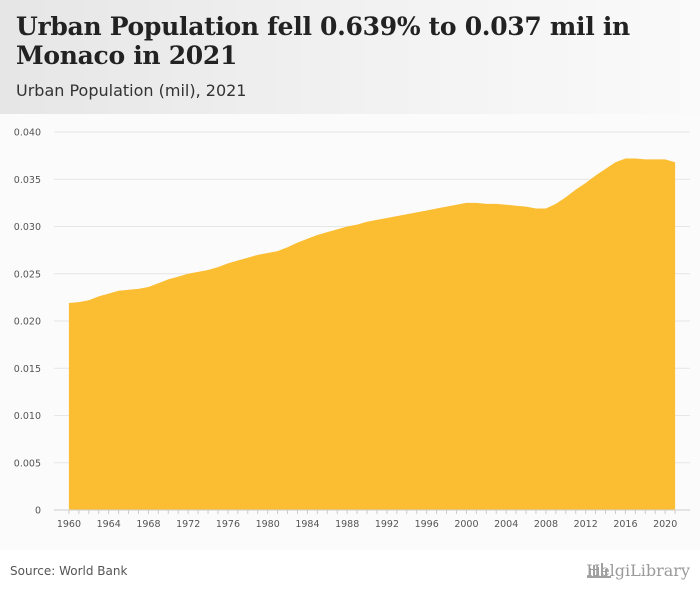 This screenshot has width=700, height=596. Describe the element at coordinates (546, 524) in the screenshot. I see `x-tick-label: 2008` at that location.